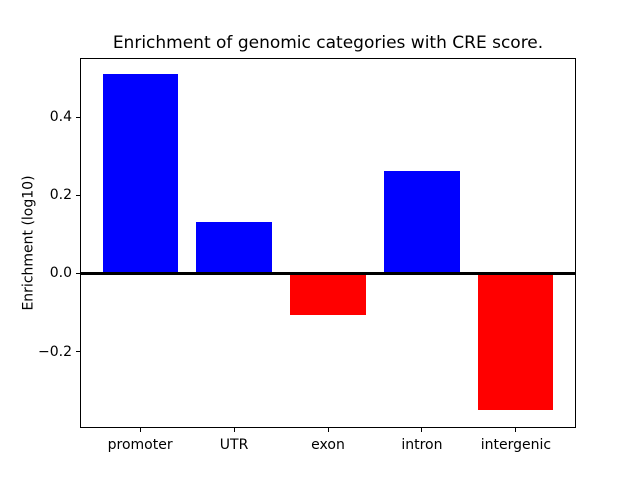  I want to click on bar-exon, so click(328, 294).